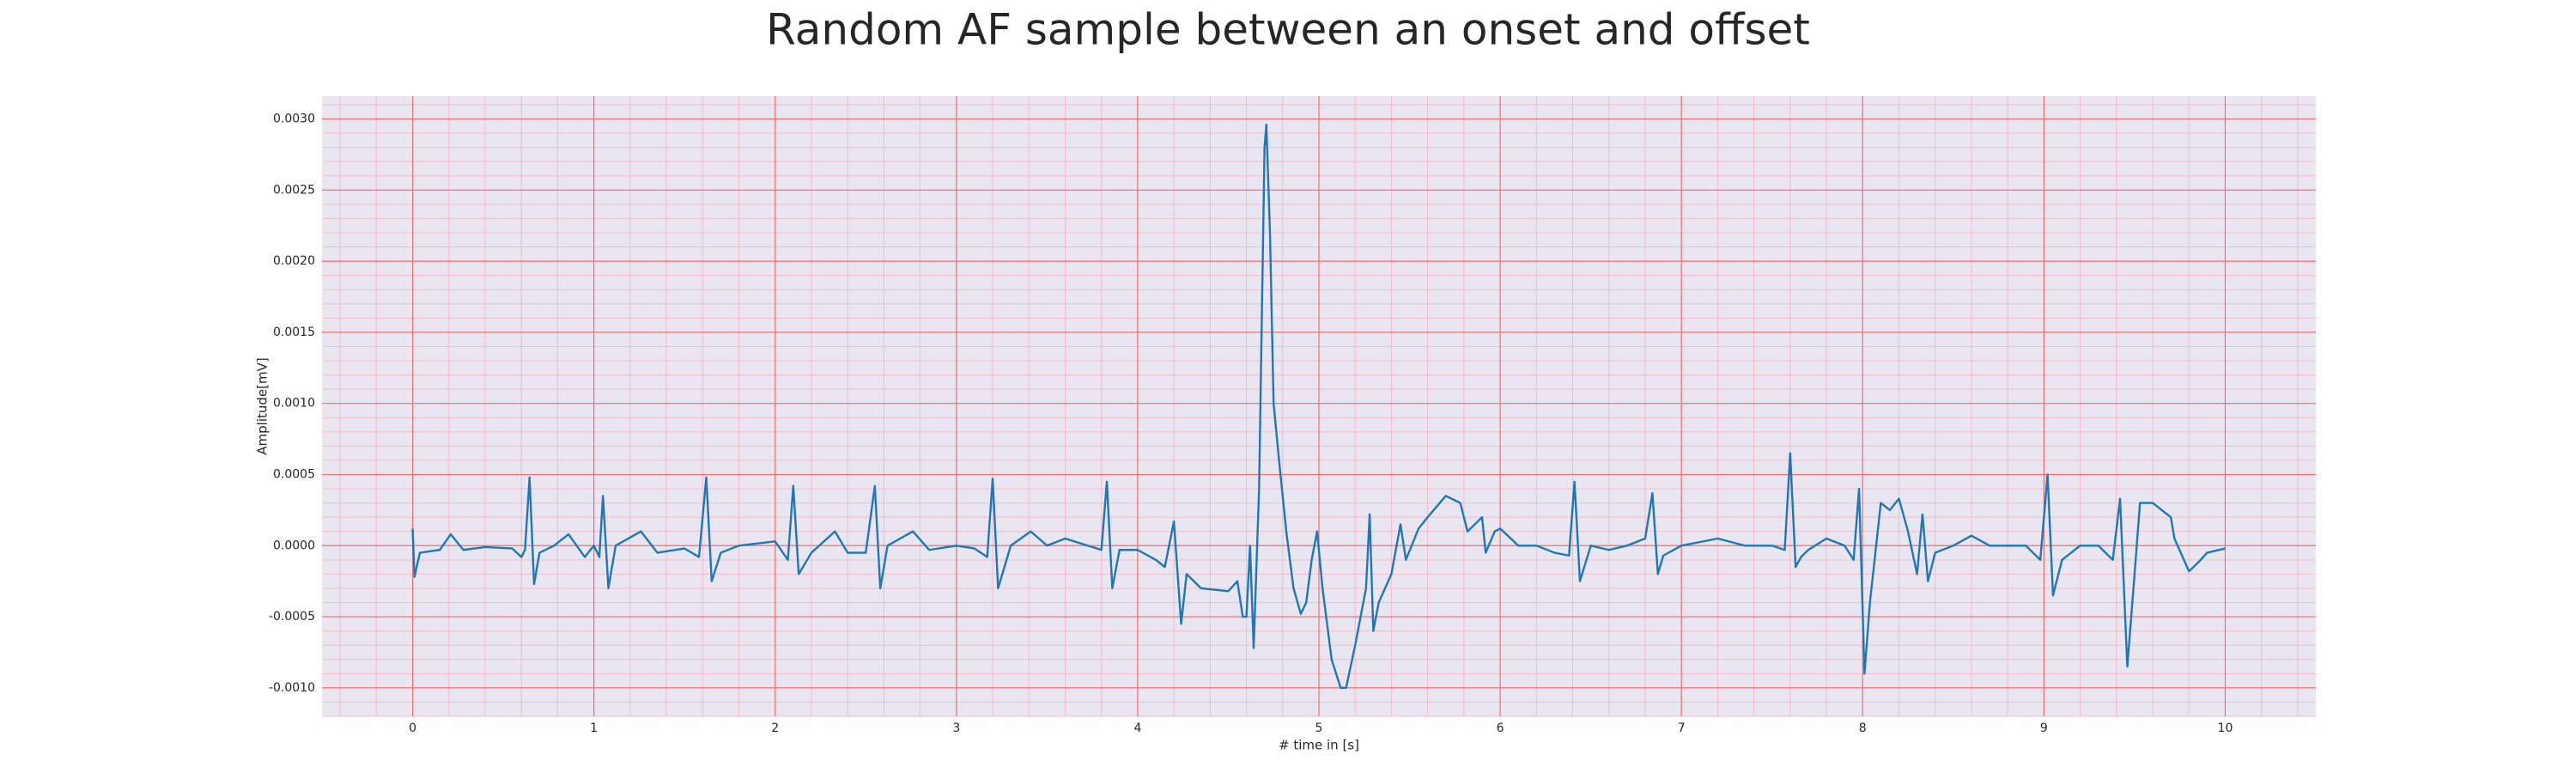 The height and width of the screenshot is (773, 2576). What do you see at coordinates (1500, 728) in the screenshot?
I see `x-tick-label: 6` at bounding box center [1500, 728].